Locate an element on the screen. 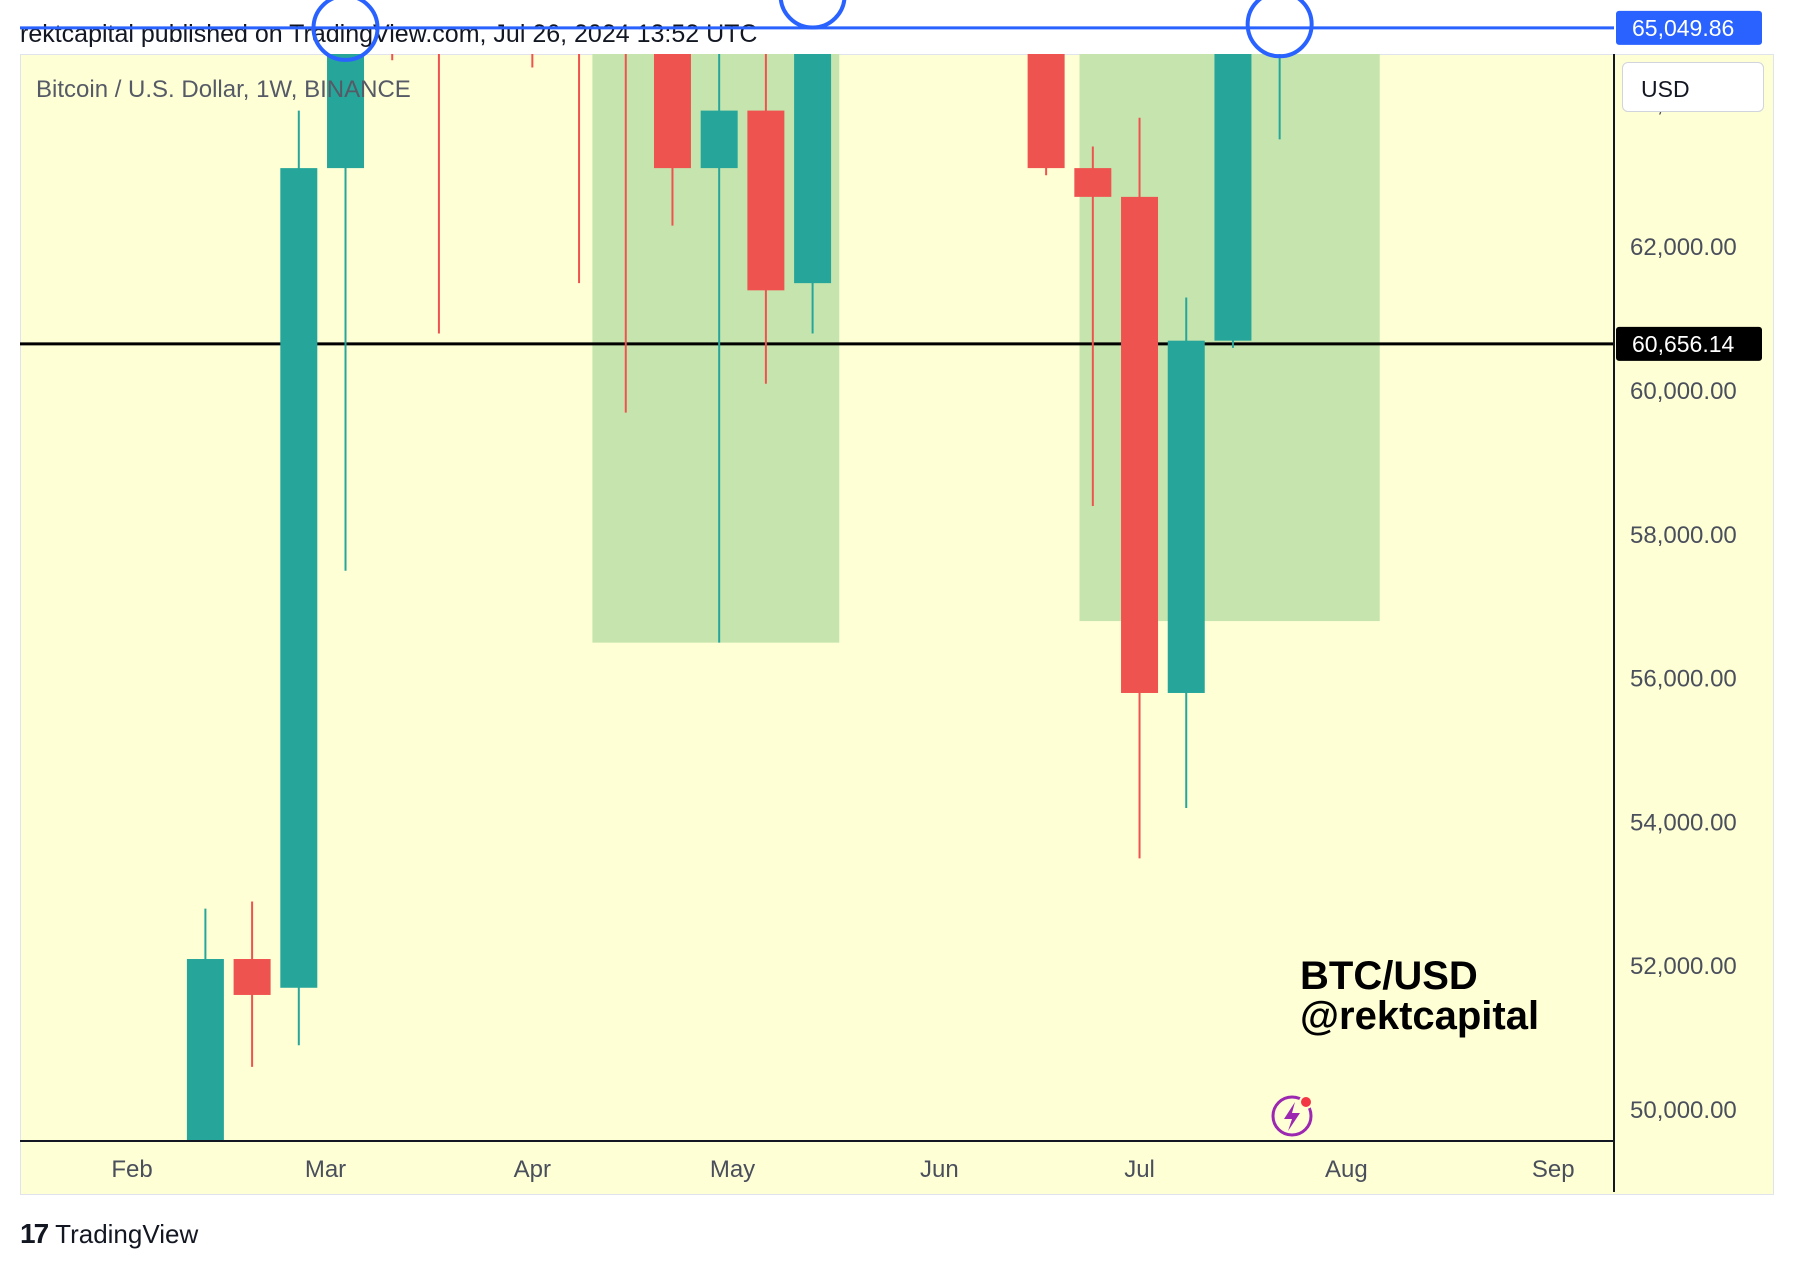  footer-brand-label: TradingView is located at coordinates (127, 1233).